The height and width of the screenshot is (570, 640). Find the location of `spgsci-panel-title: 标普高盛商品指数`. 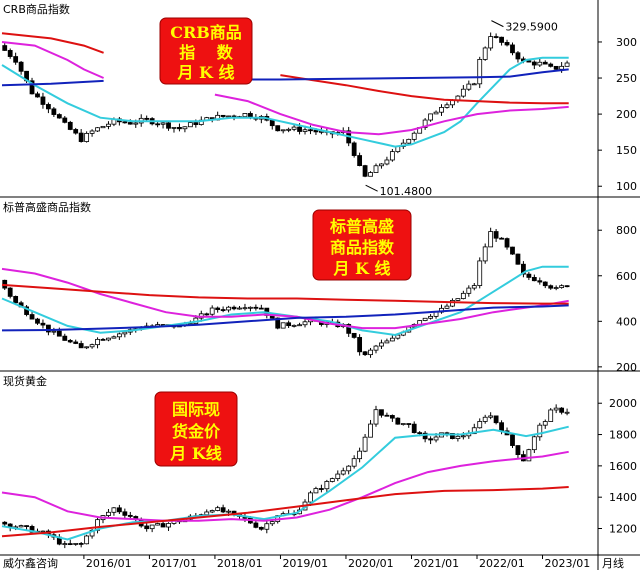

spgsci-panel-title: 标普高盛商品指数 is located at coordinates (47, 207).